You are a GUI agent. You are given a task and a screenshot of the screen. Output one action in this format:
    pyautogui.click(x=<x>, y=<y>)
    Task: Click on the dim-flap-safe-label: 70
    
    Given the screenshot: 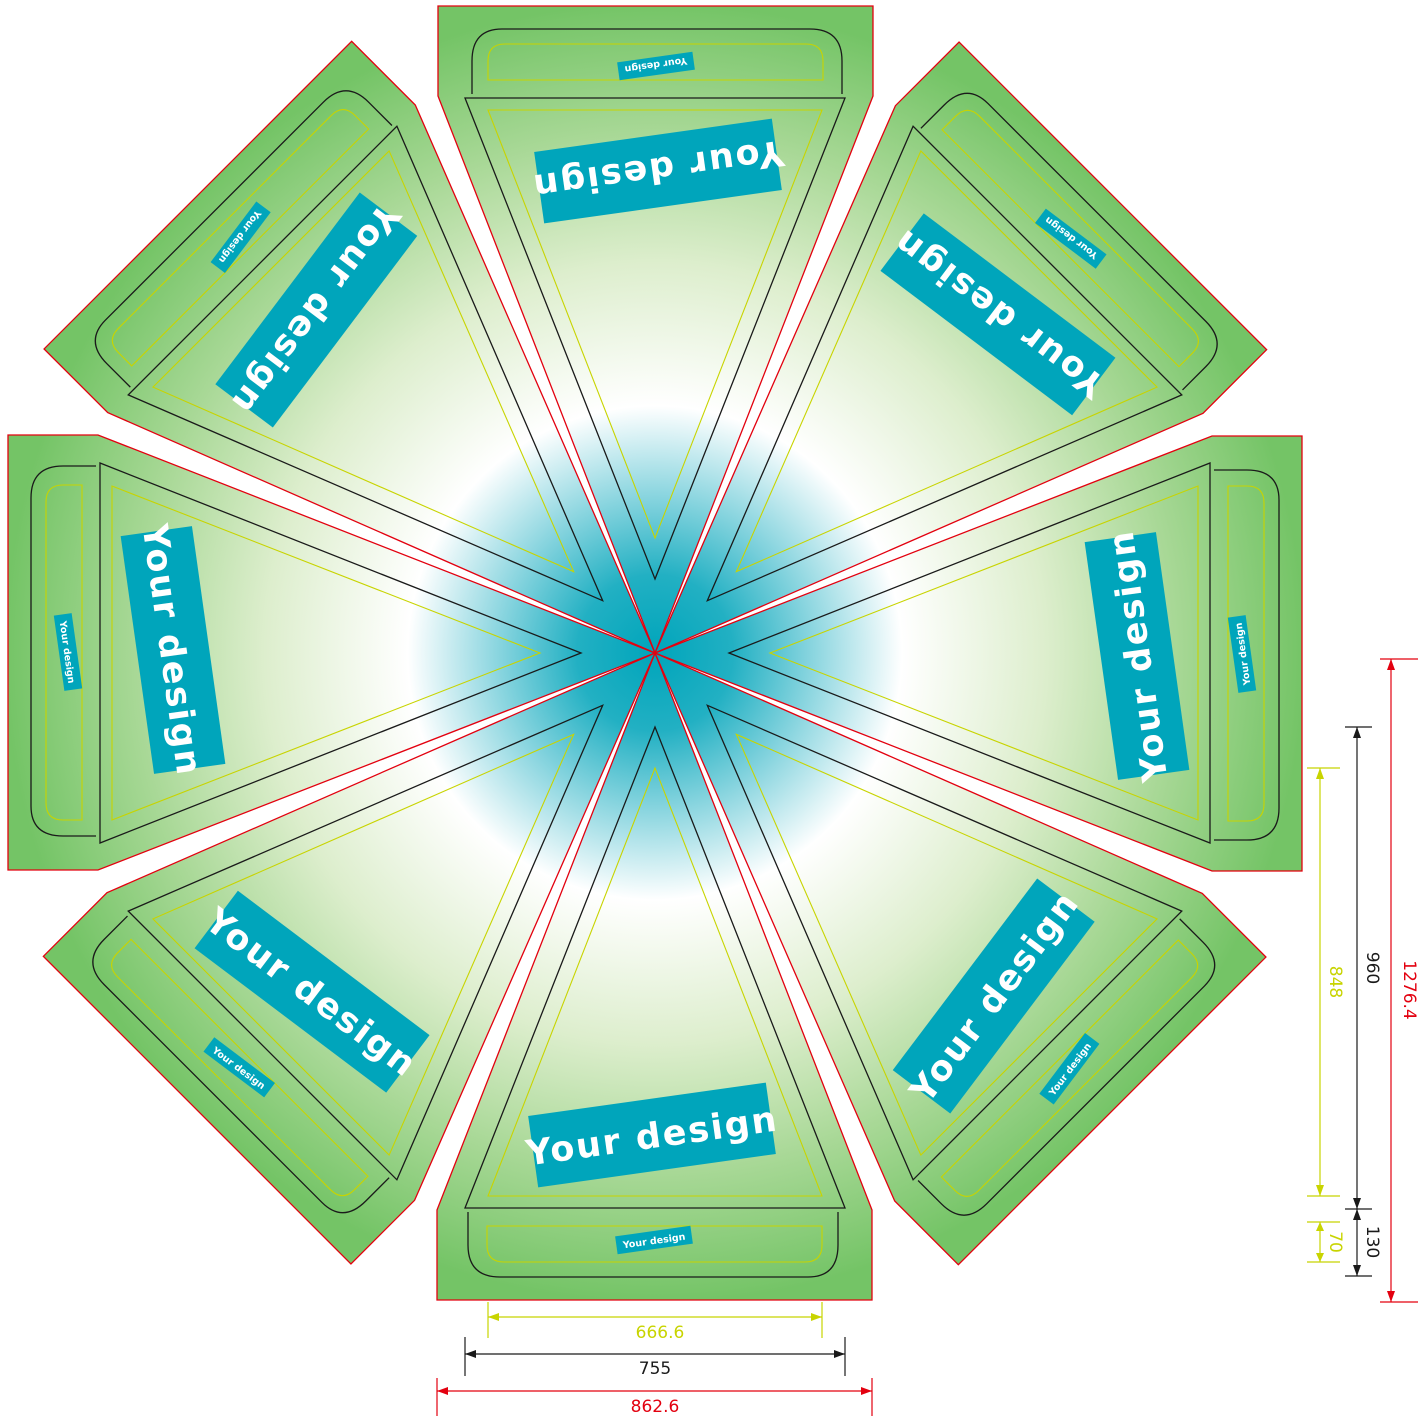 What is the action you would take?
    pyautogui.click(x=1335, y=1242)
    